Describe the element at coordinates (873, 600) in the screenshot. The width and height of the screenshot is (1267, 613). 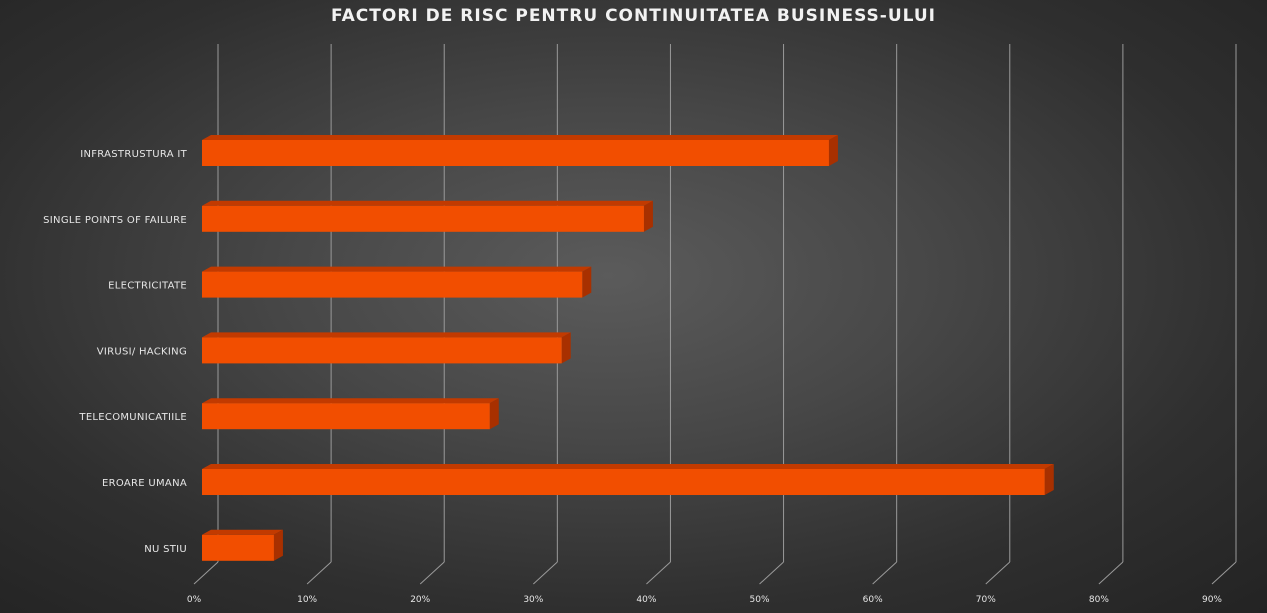
I see `x-tick-label: 60%` at that location.